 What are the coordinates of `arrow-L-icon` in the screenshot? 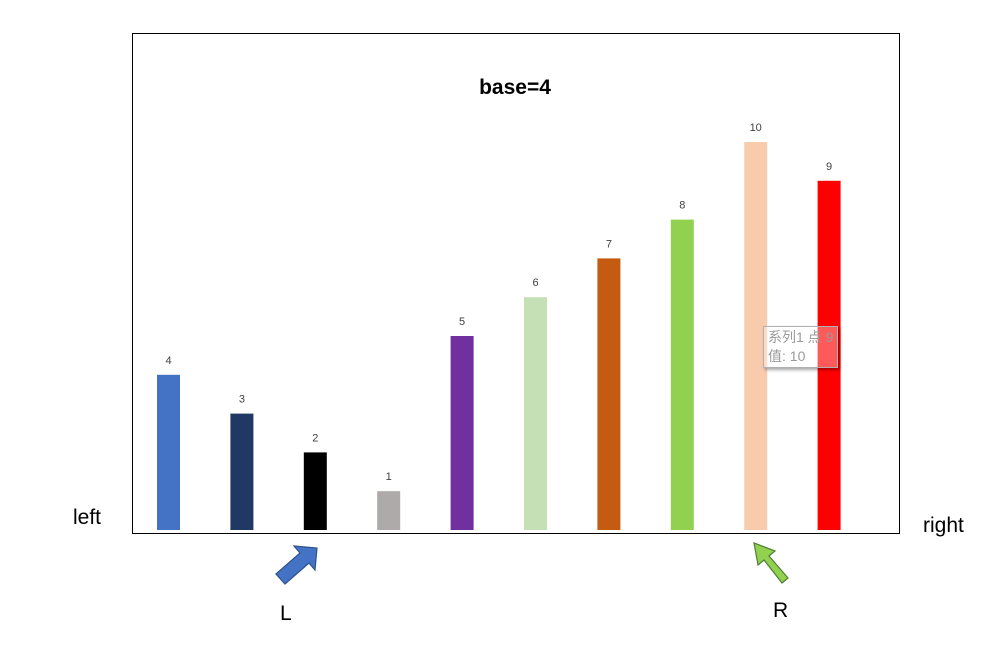 It's located at (296, 565).